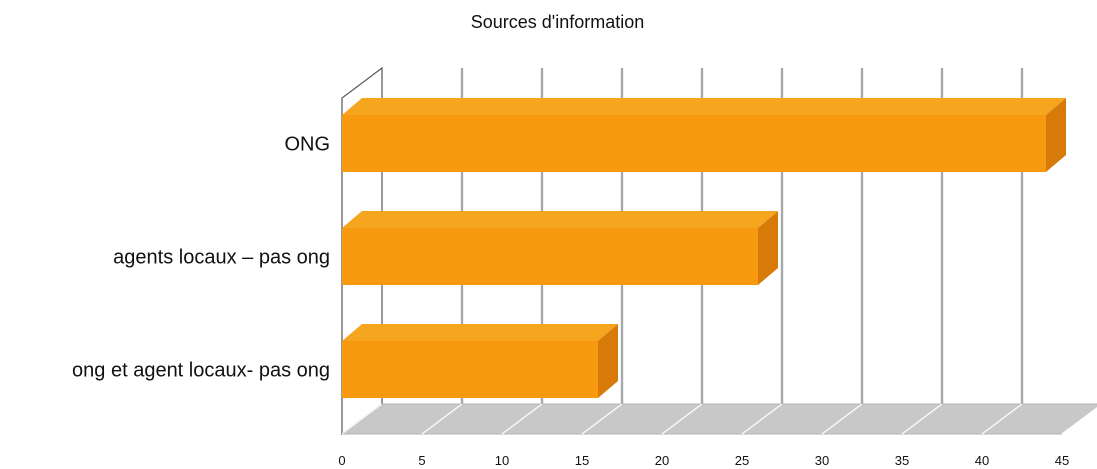  Describe the element at coordinates (1062, 460) in the screenshot. I see `x-tick-label: 45` at that location.